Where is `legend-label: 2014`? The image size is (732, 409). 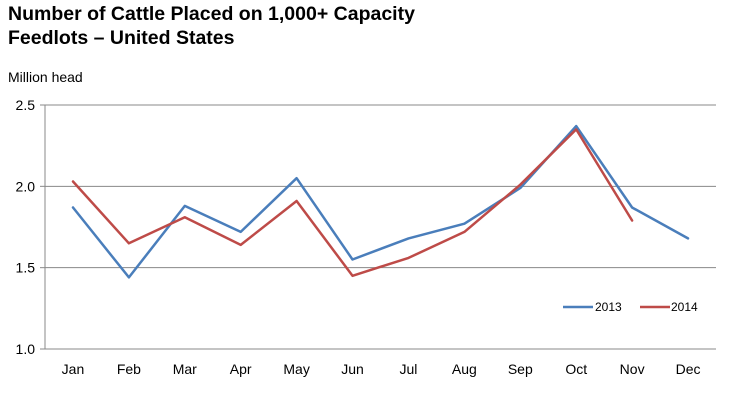 legend-label: 2014 is located at coordinates (684, 307).